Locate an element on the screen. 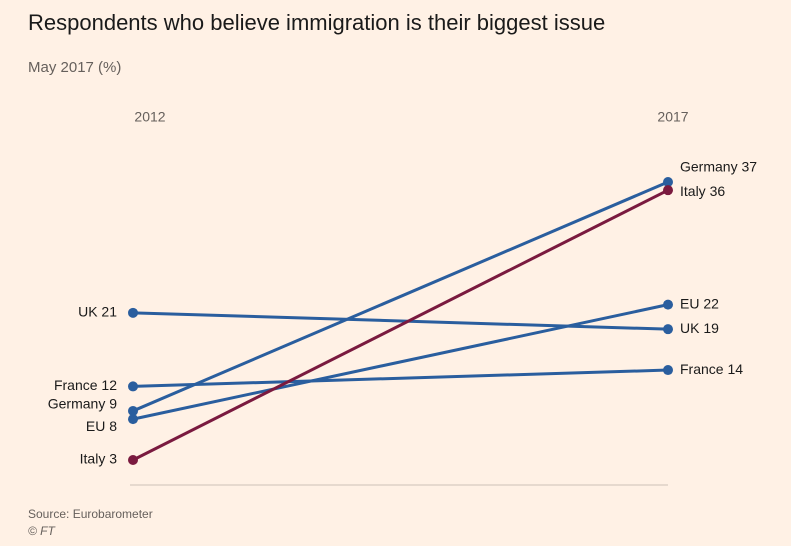  column-label: 2012 is located at coordinates (149, 117).